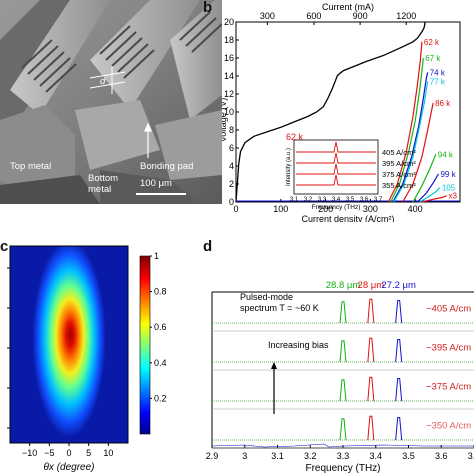  What do you see at coordinates (244, 456) in the screenshot?
I see `x-tick-label: 3` at bounding box center [244, 456].